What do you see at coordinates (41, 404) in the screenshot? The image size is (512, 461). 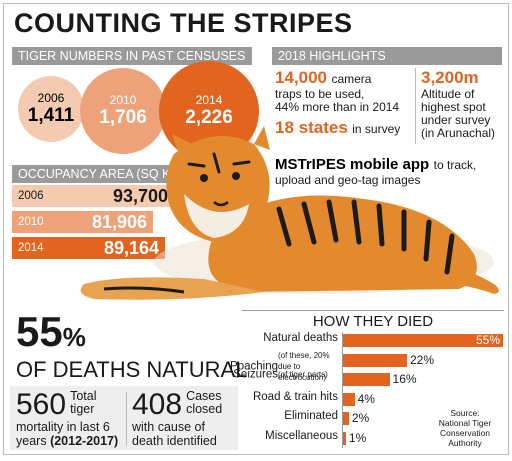 I see `mortality-number: 560` at bounding box center [41, 404].